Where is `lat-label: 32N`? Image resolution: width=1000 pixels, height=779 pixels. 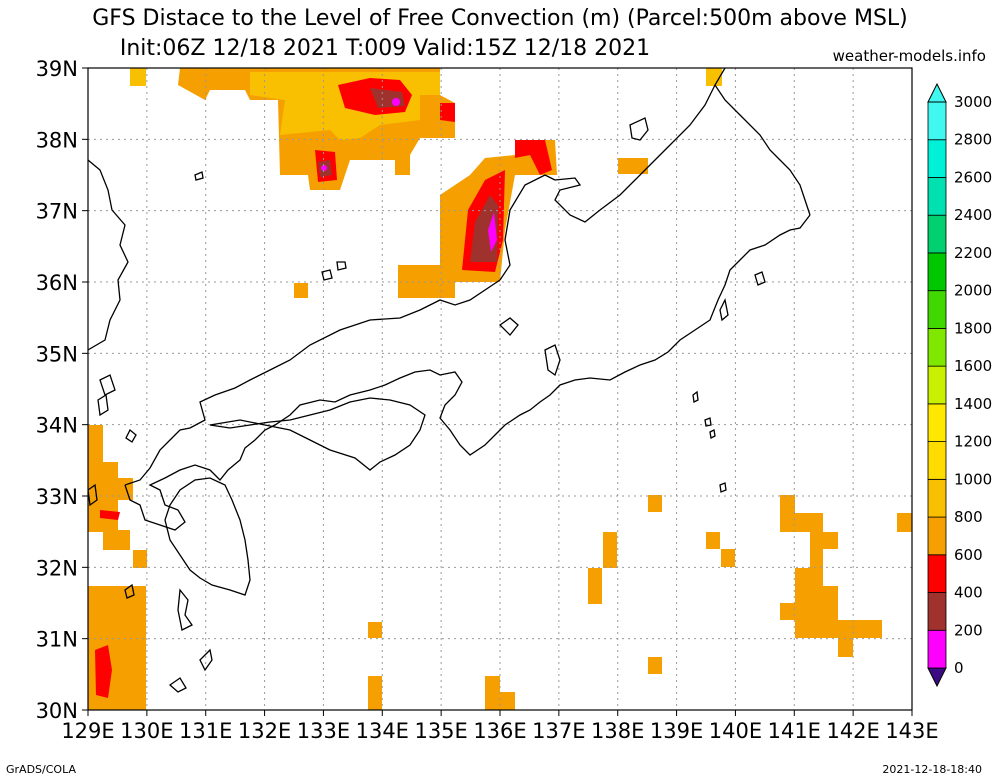 lat-label: 32N is located at coordinates (57, 568).